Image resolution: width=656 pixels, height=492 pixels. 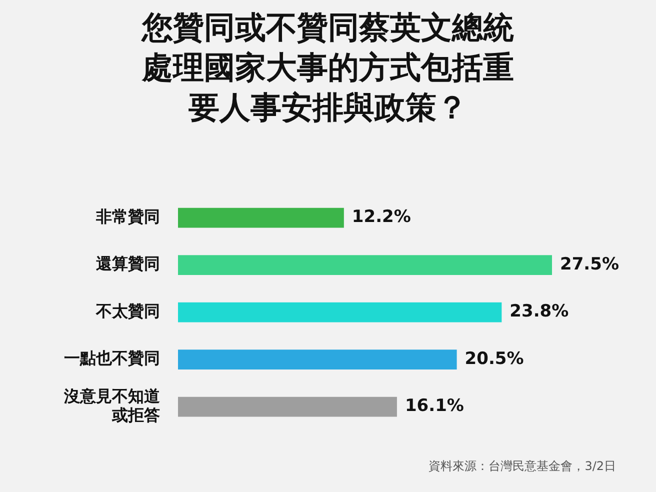 What do you see at coordinates (112, 358) in the screenshot?
I see `y-tick-label: 一點也不贊同` at bounding box center [112, 358].